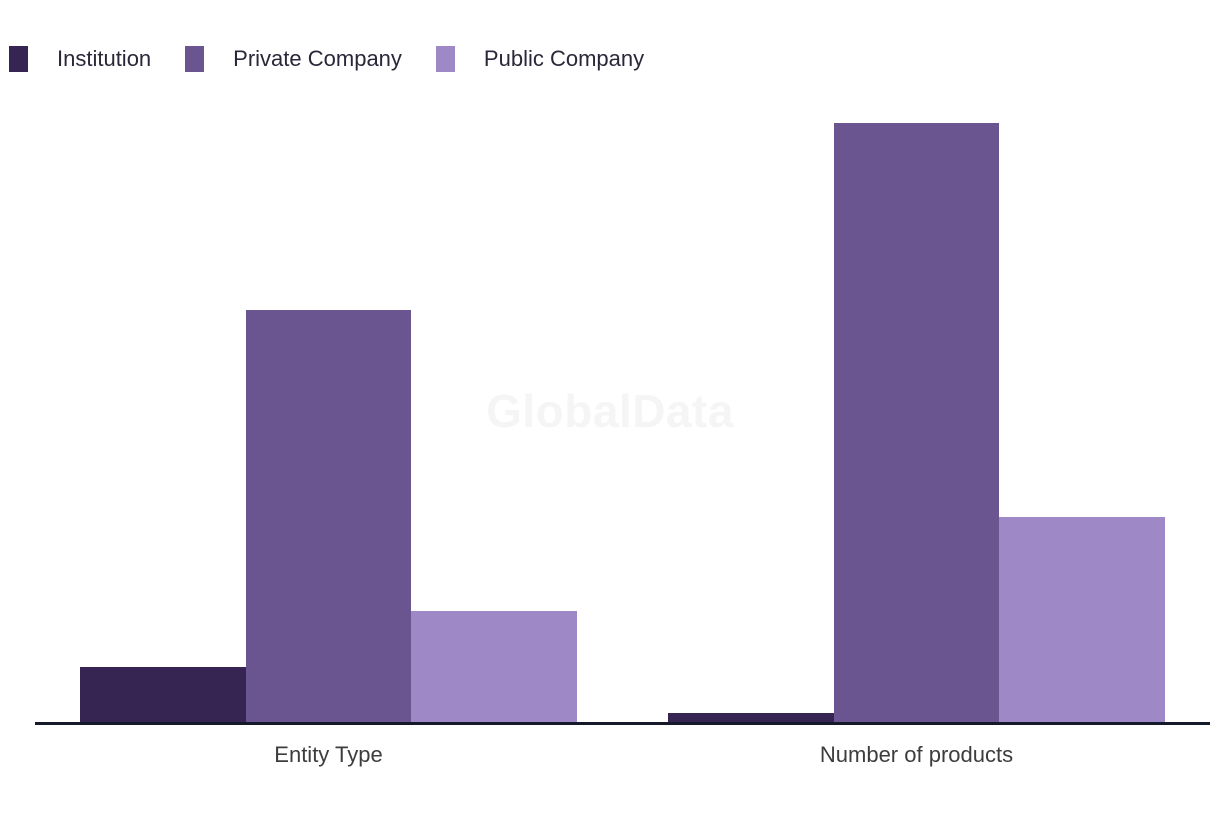  What do you see at coordinates (328, 516) in the screenshot?
I see `bar-private-company-entity-type` at bounding box center [328, 516].